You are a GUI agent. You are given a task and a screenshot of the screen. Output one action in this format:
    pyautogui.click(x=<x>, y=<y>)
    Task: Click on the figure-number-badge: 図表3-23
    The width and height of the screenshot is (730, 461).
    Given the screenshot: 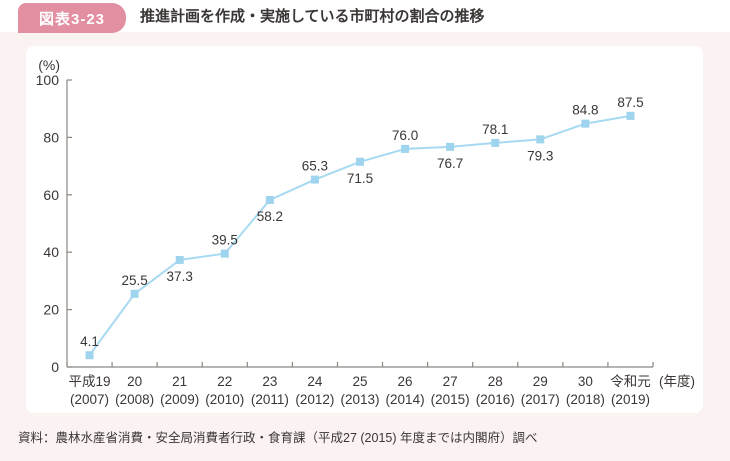 What is the action you would take?
    pyautogui.click(x=72, y=18)
    